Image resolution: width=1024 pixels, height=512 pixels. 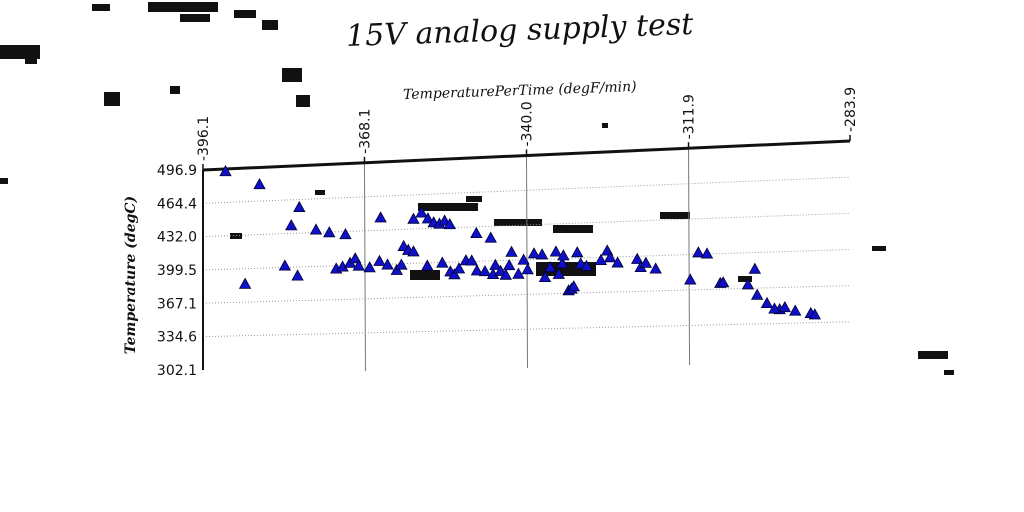 I want to click on y-tick-label: 496.9, so click(x=177, y=171).